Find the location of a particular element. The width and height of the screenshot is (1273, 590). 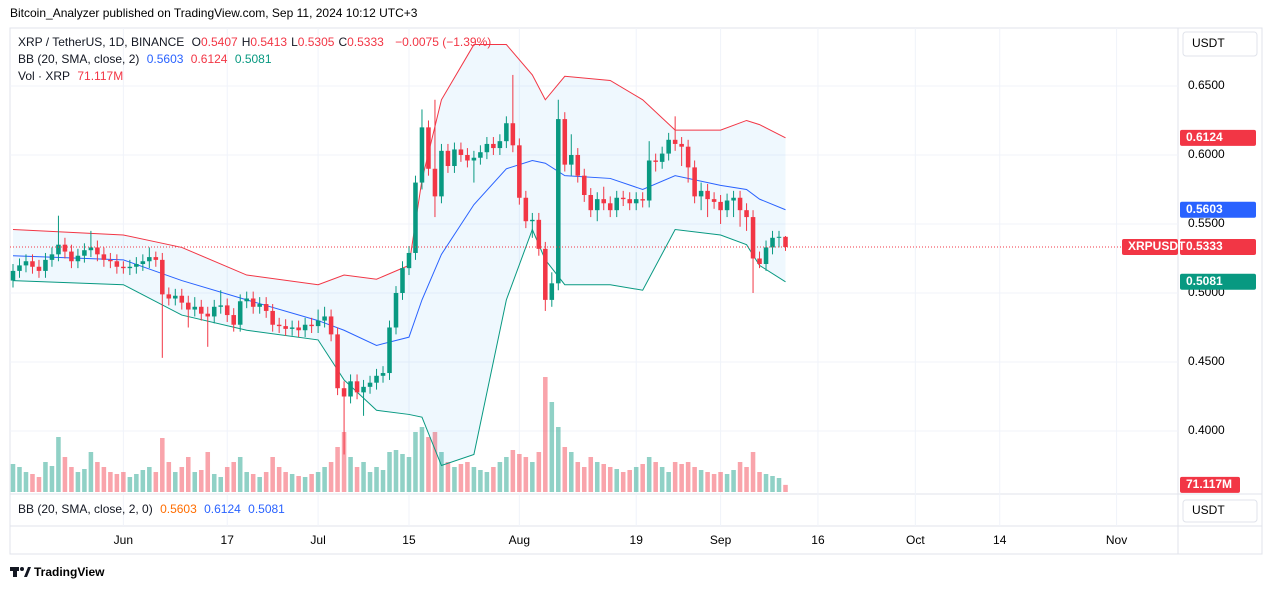

ohlc-key: H is located at coordinates (246, 42).